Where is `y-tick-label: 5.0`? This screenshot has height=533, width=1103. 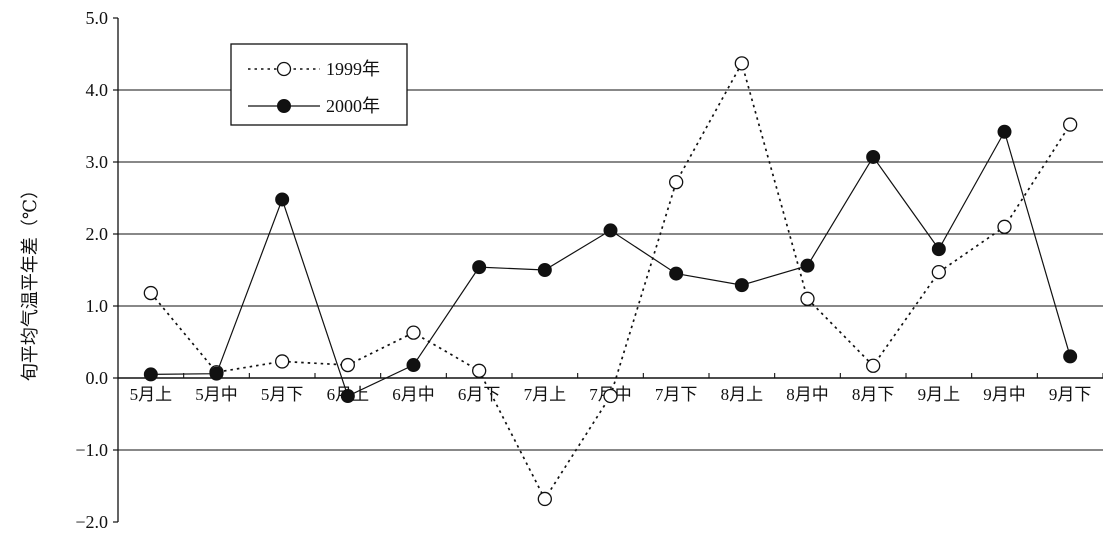 y-tick-label: 5.0 is located at coordinates (97, 18).